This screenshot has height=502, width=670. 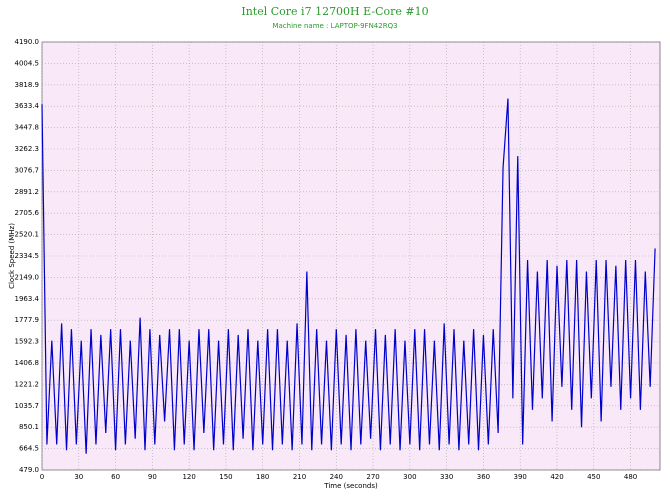 I want to click on y-tick-label: 1592.3, so click(x=27, y=342).